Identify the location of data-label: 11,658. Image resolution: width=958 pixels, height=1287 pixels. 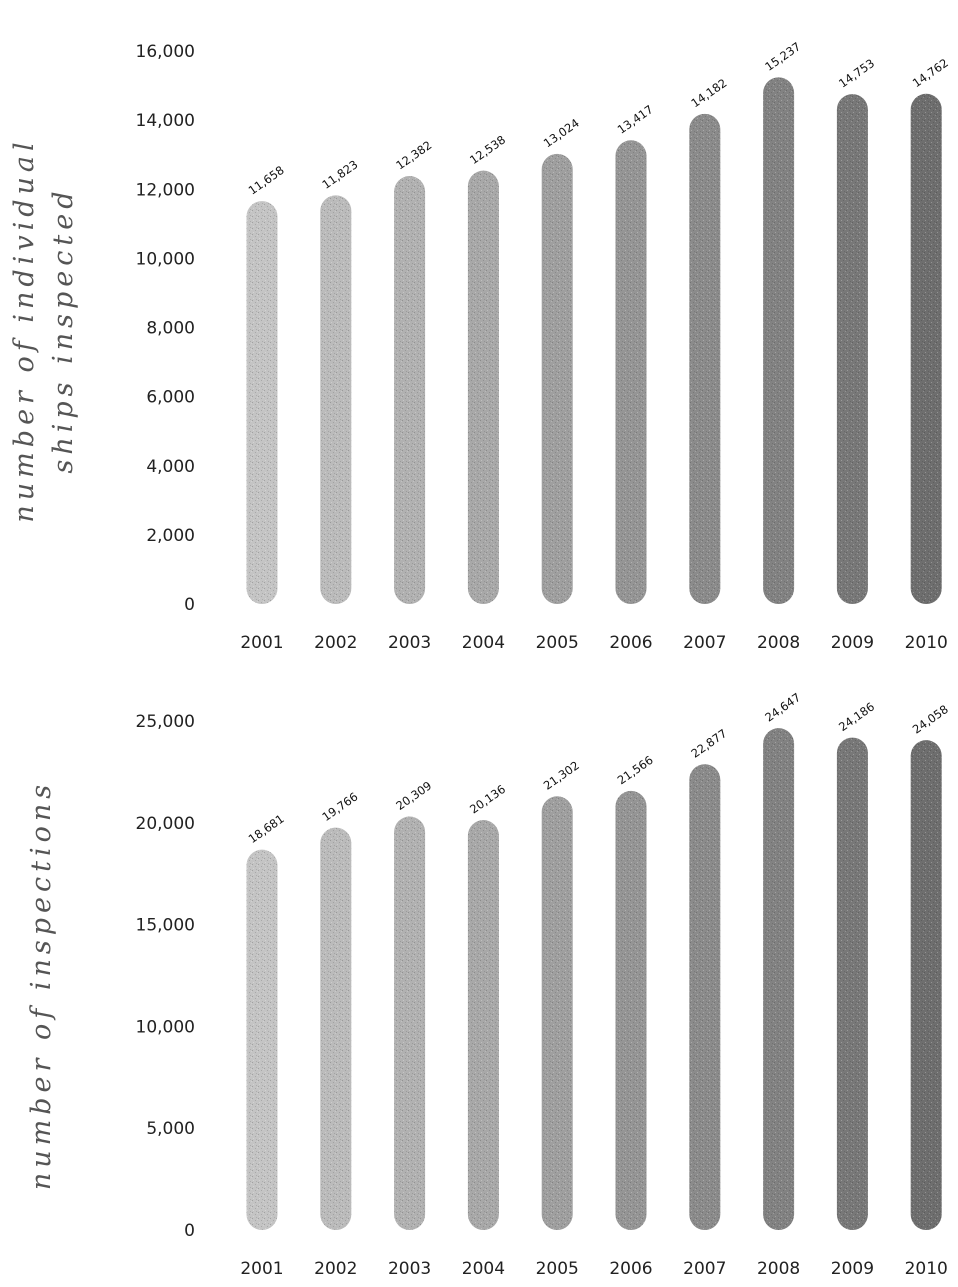
(266, 180).